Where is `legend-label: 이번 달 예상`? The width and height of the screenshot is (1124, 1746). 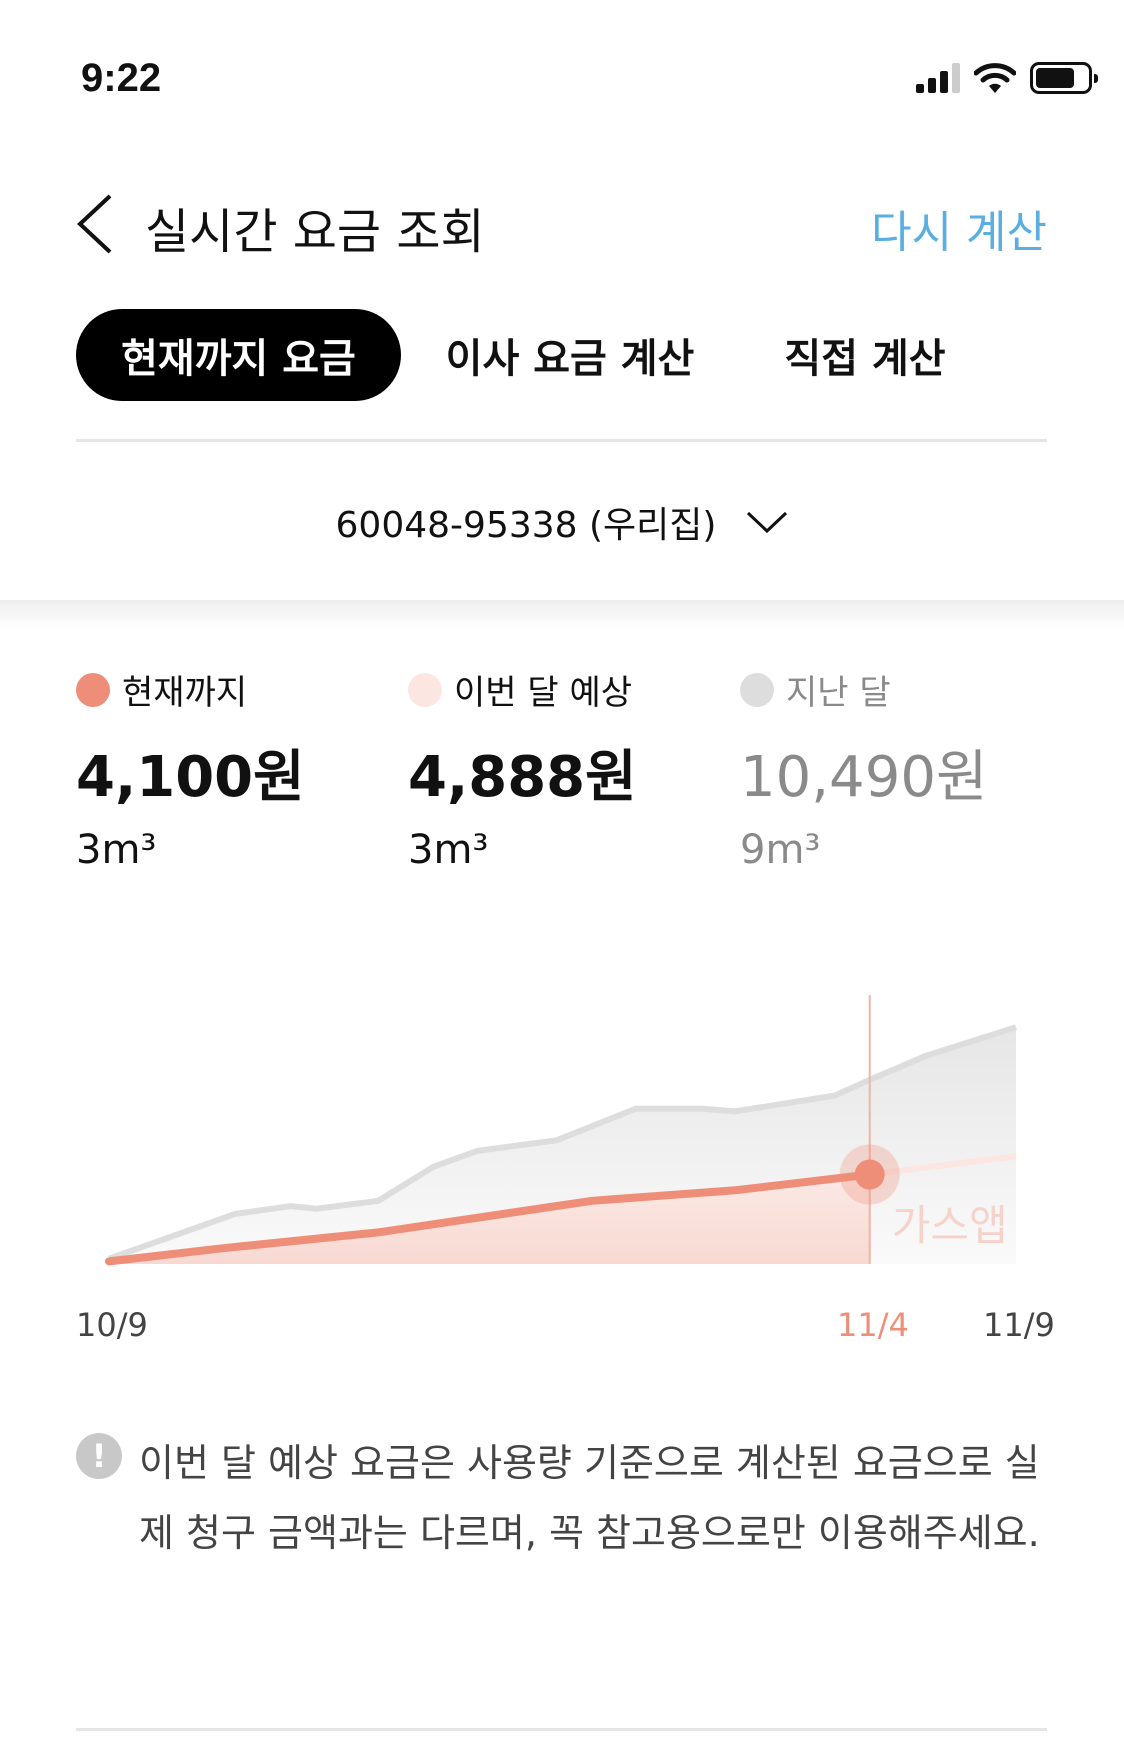 legend-label: 이번 달 예상 is located at coordinates (543, 693).